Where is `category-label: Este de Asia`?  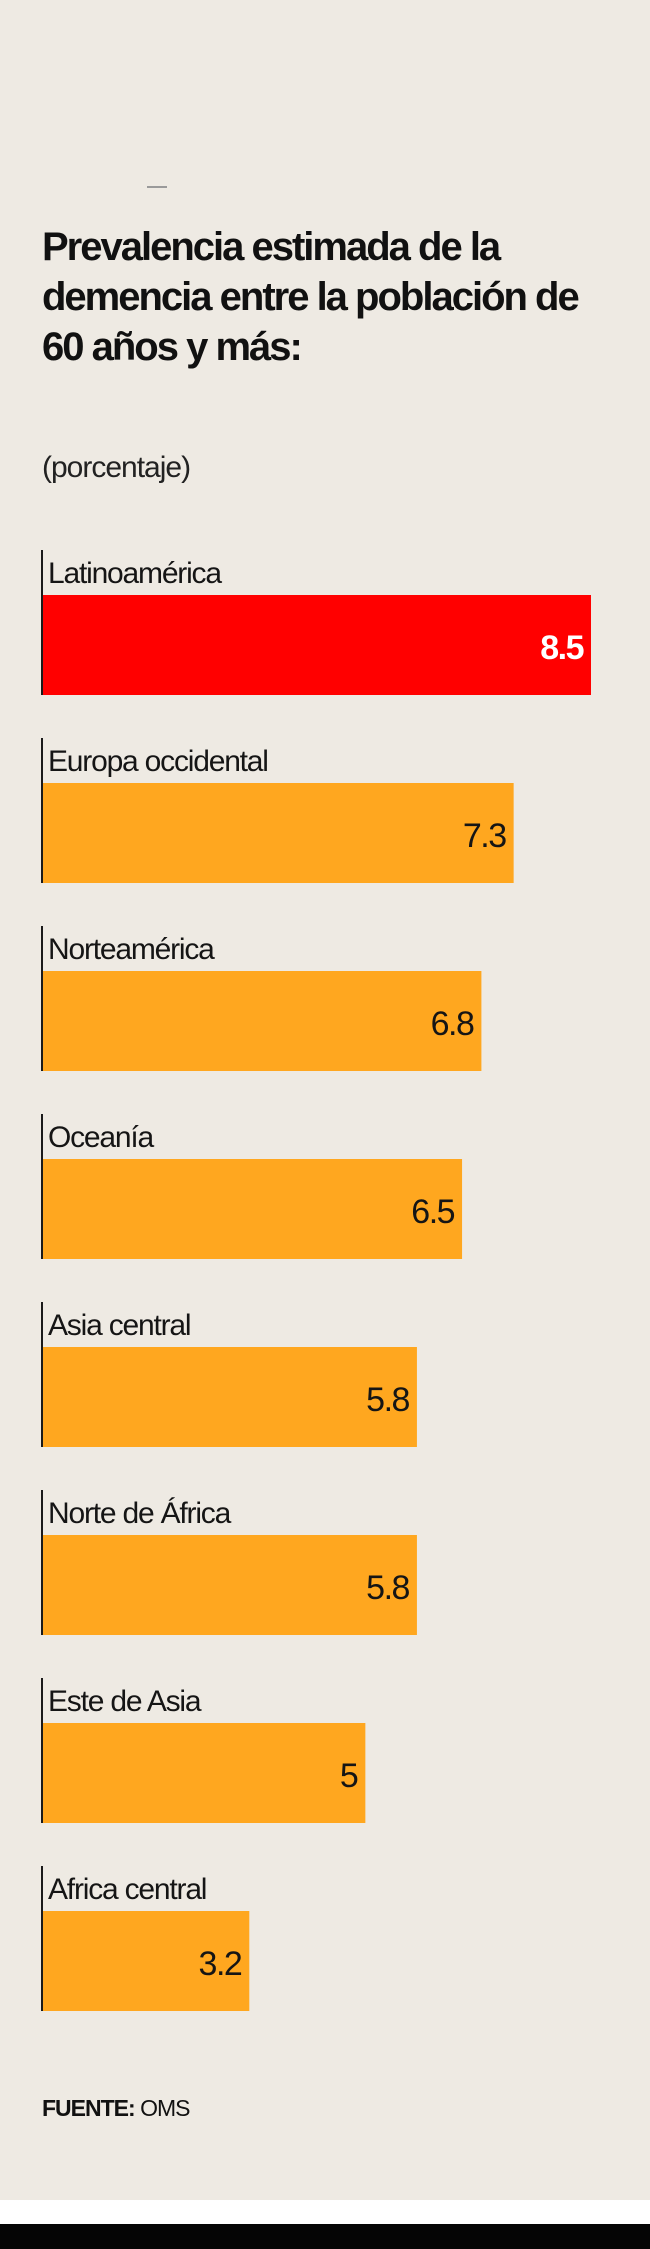 category-label: Este de Asia is located at coordinates (125, 1701).